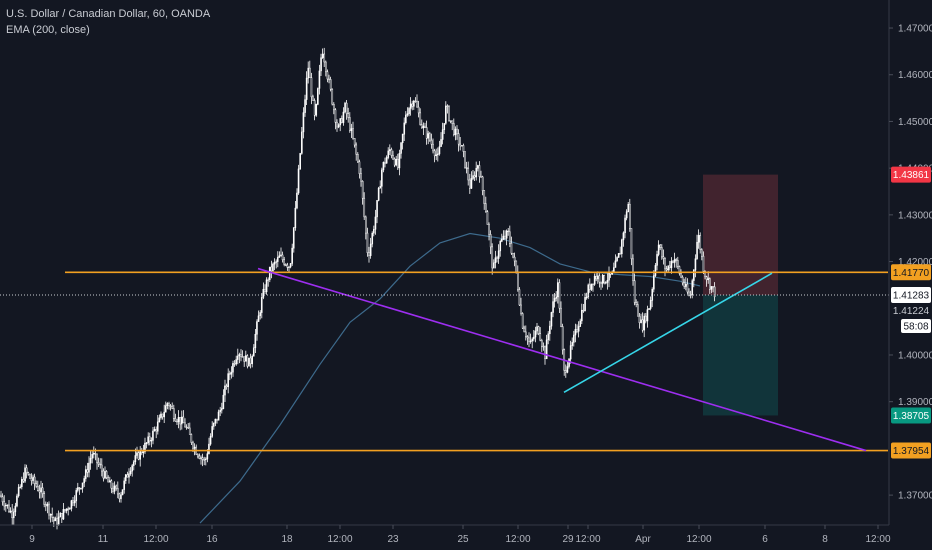  What do you see at coordinates (740, 235) in the screenshot?
I see `stop-loss-zone` at bounding box center [740, 235].